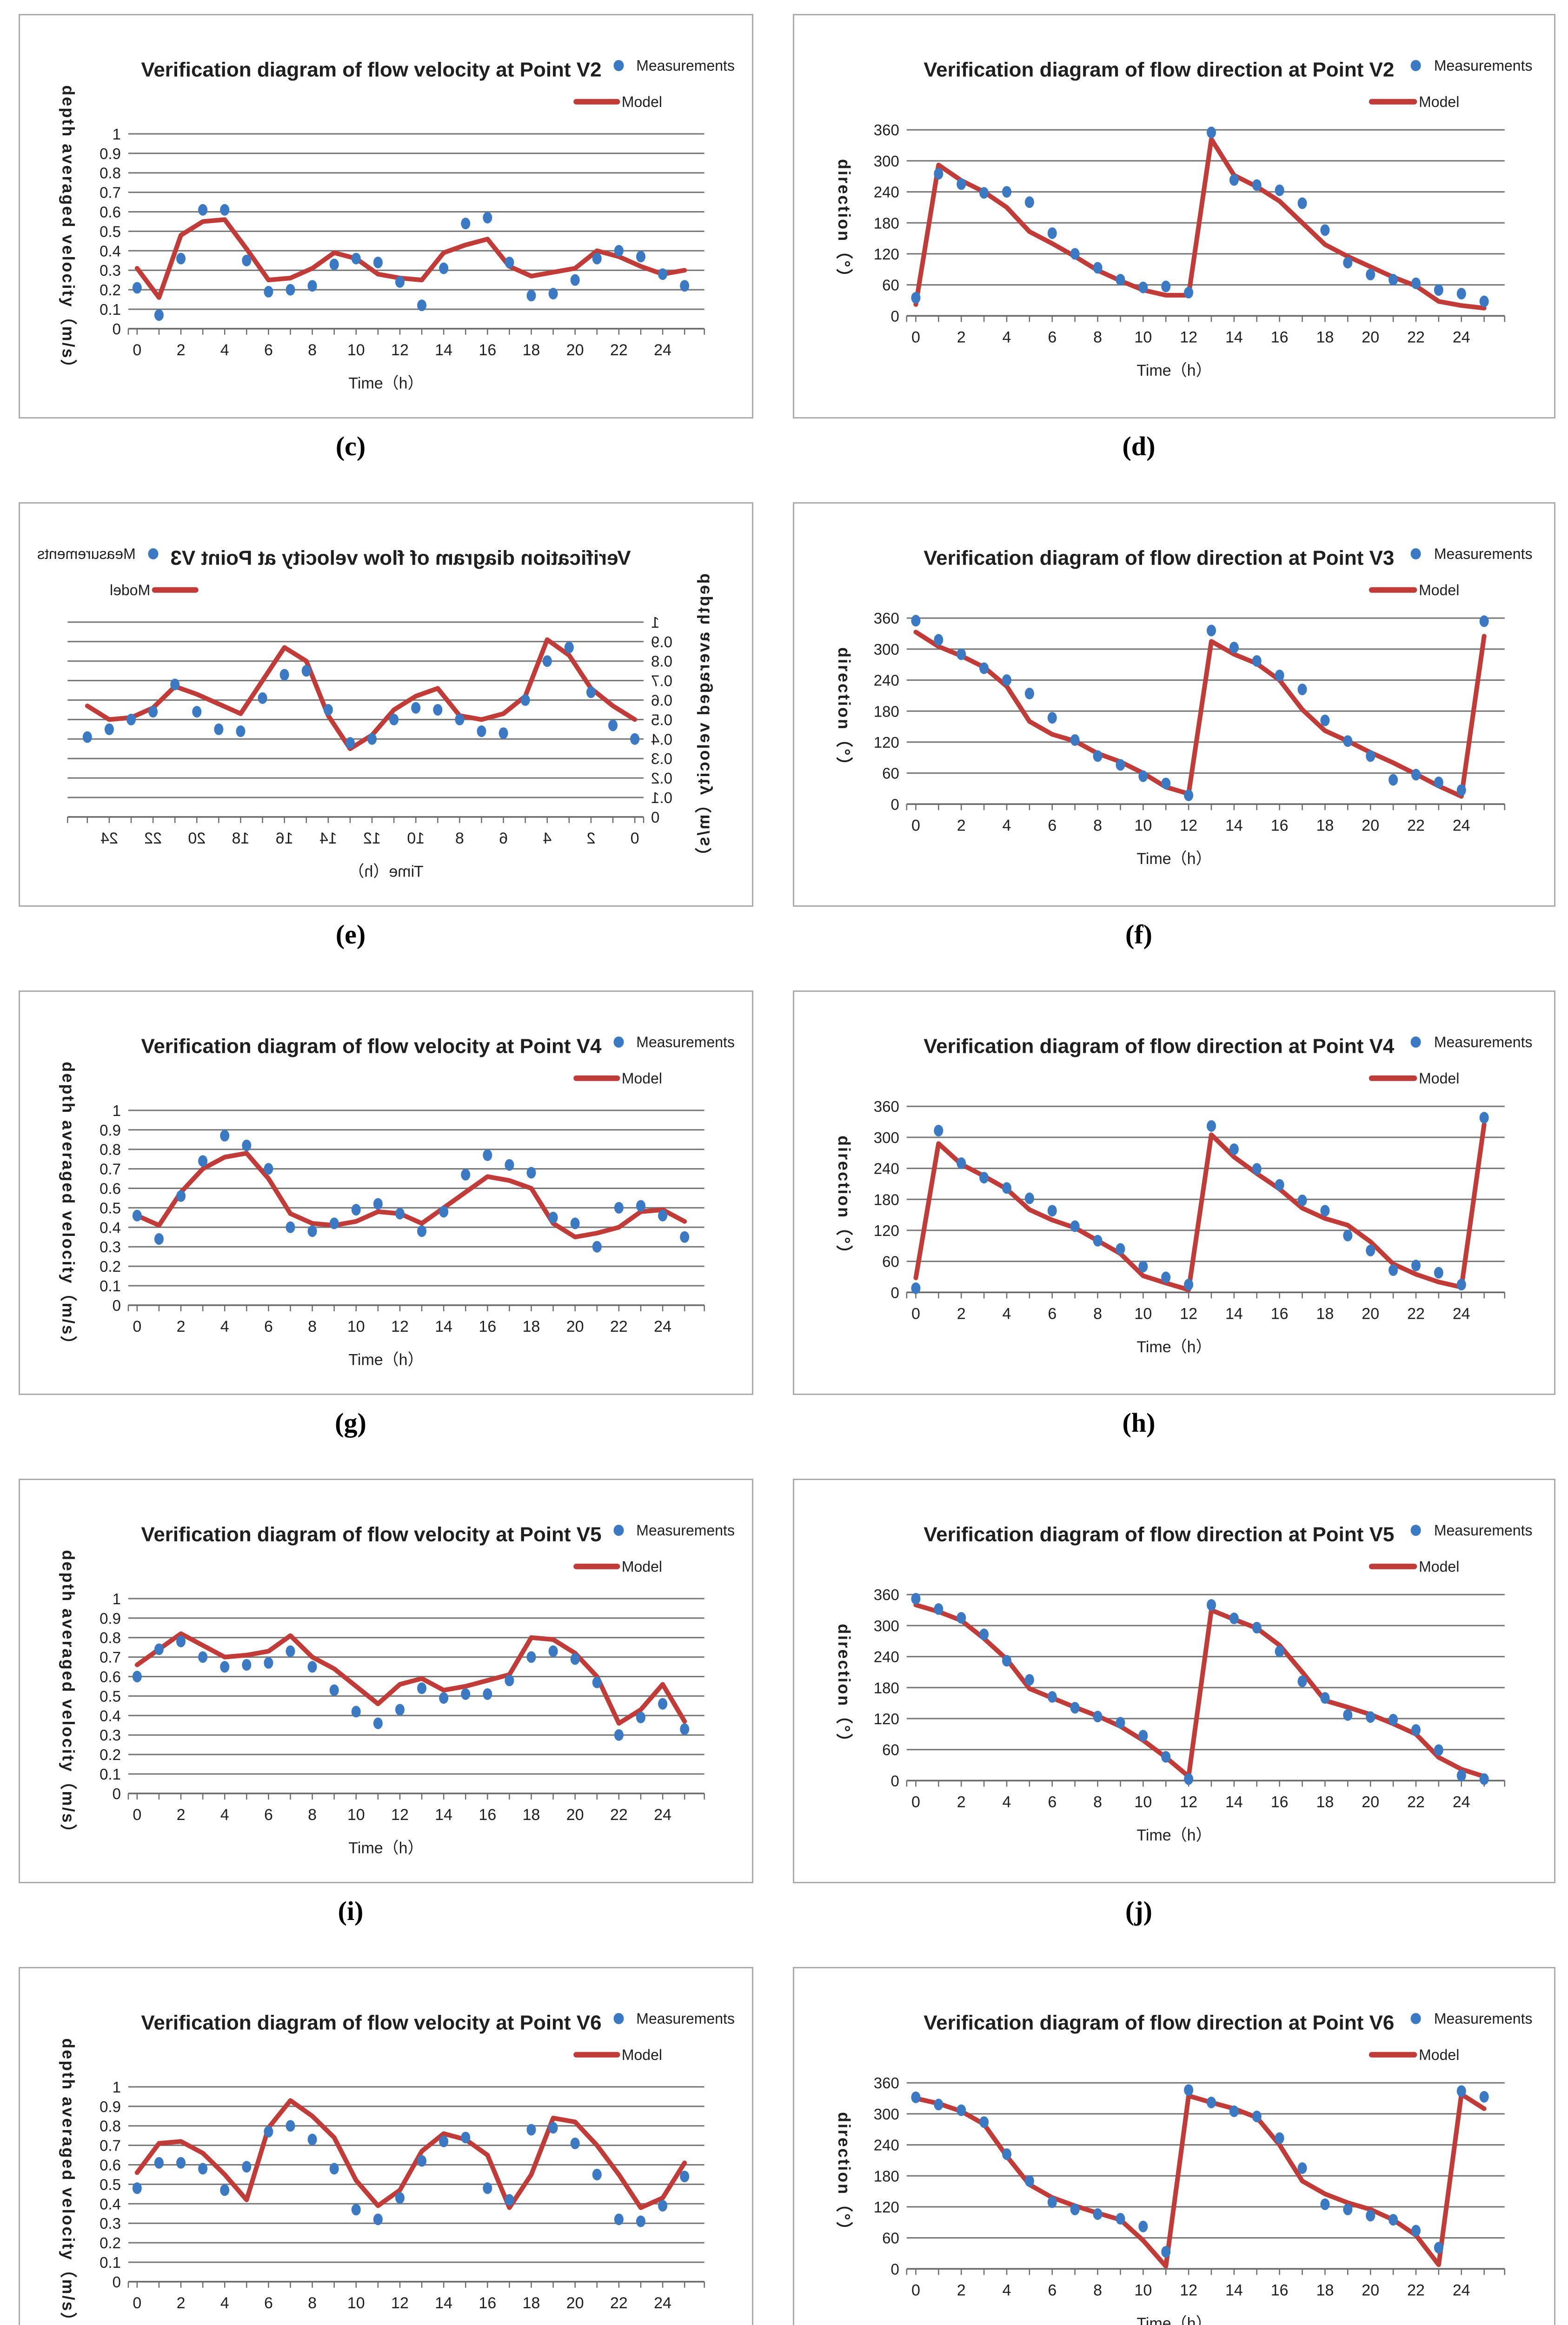 The image size is (1568, 2325). I want to click on y-tick-label: 60, so click(890, 2238).